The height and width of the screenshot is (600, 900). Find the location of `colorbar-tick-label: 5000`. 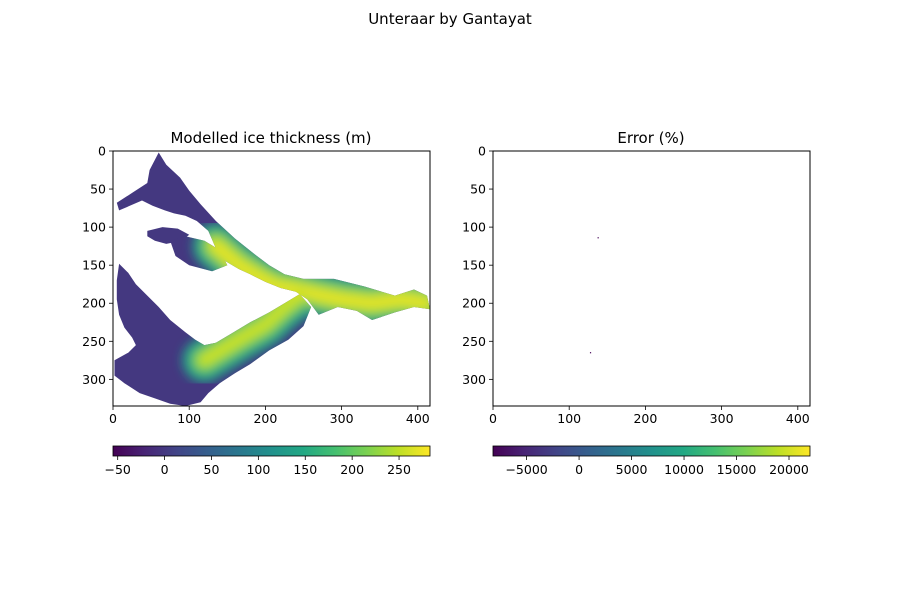

colorbar-tick-label: 5000 is located at coordinates (632, 469).